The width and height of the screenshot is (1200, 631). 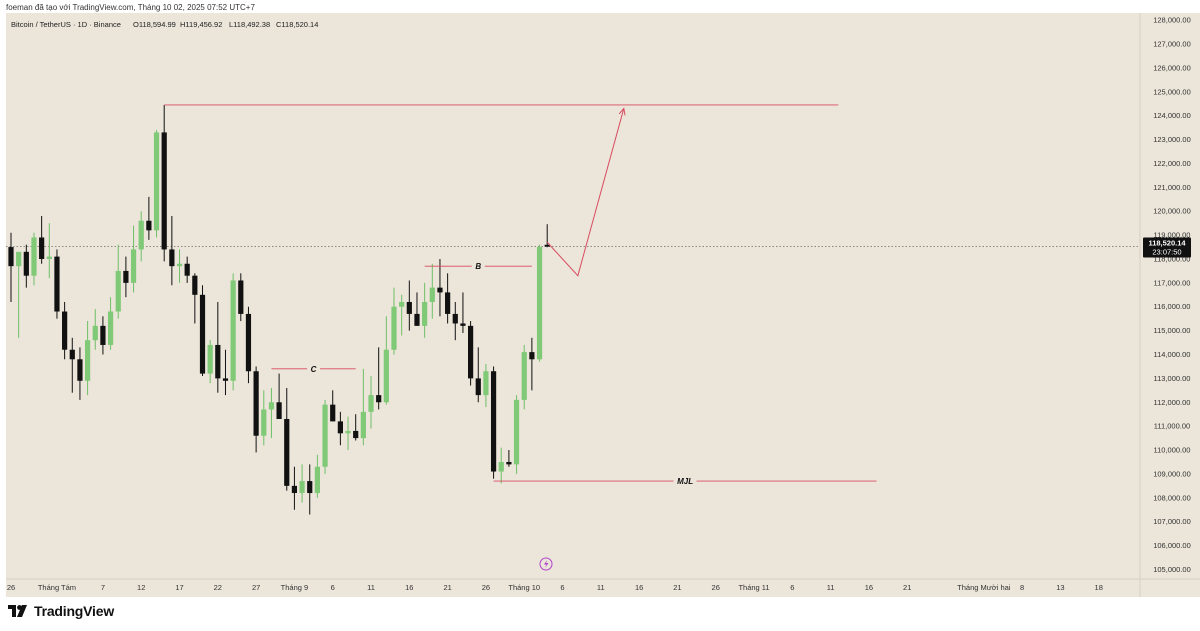 I want to click on y-tick-label: 126,000.00, so click(x=1172, y=67).